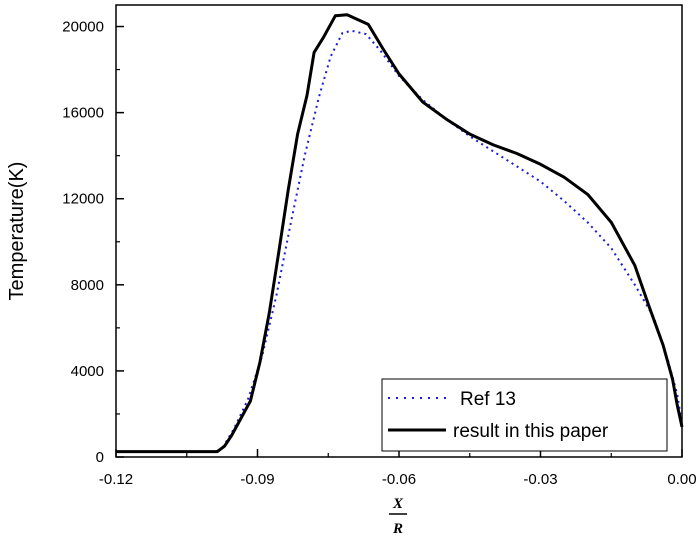 The image size is (700, 544). I want to click on y-tick-label: 0, so click(100, 457).